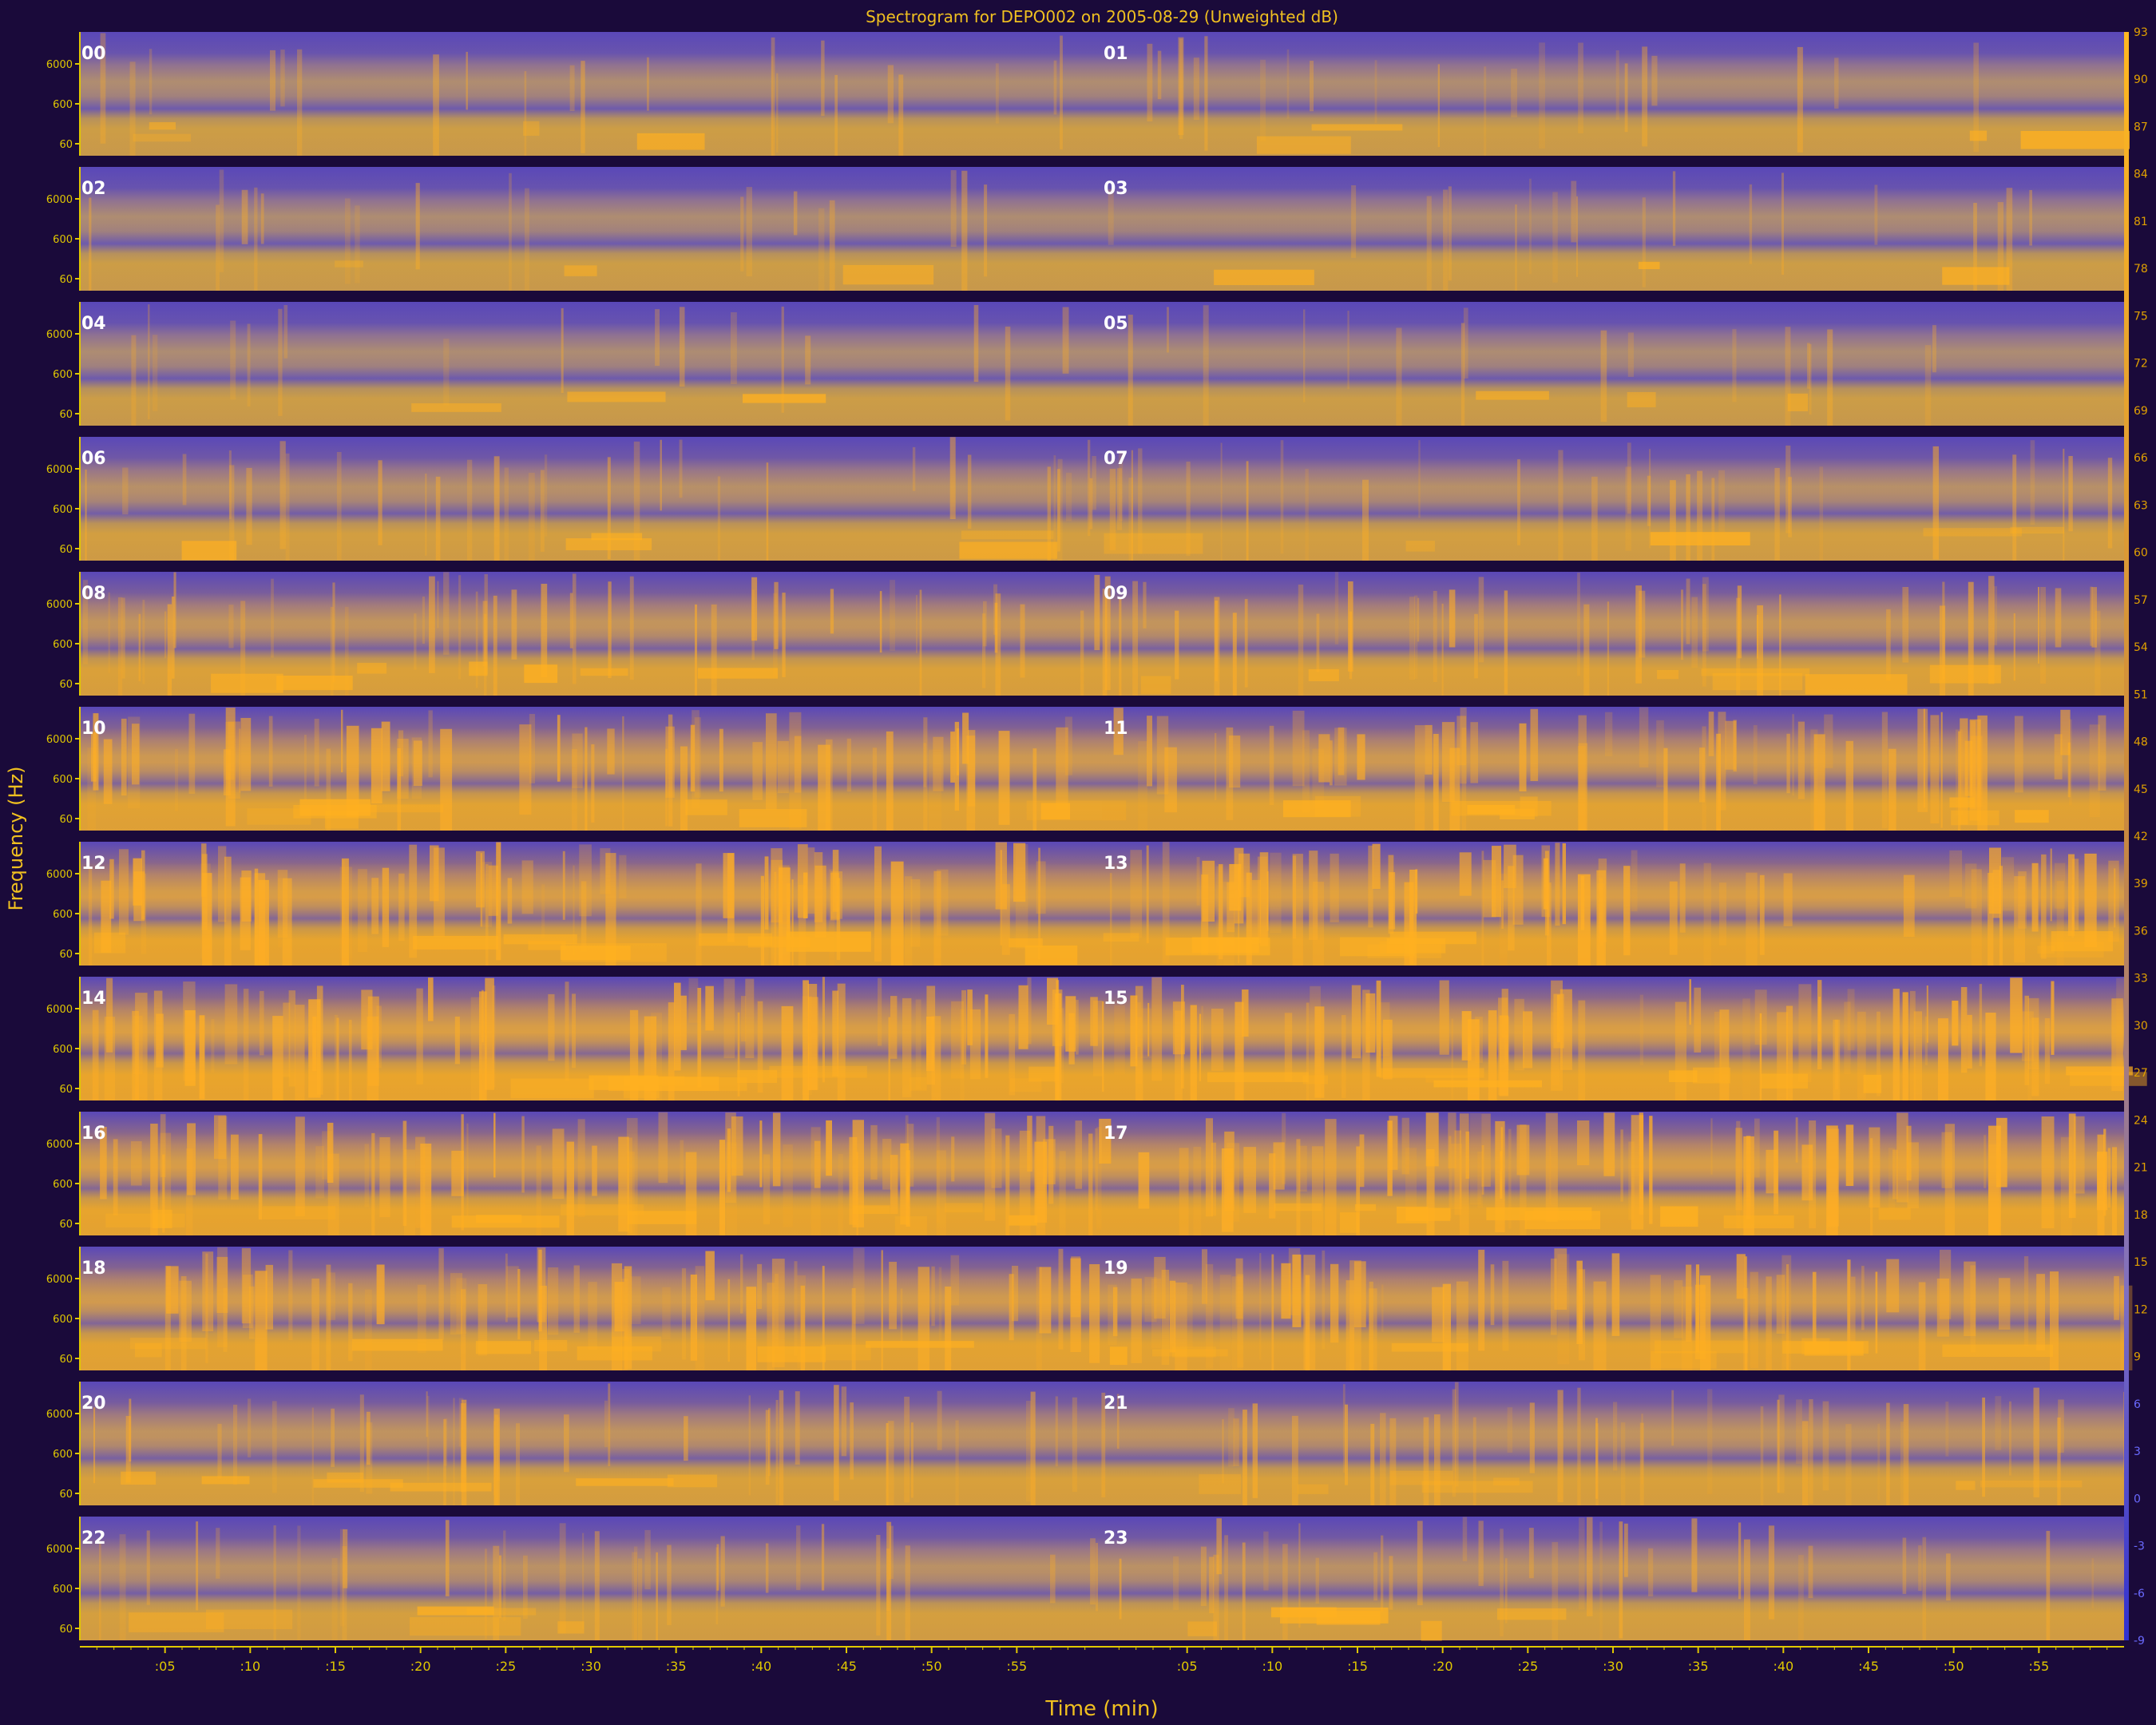 The width and height of the screenshot is (2156, 1725). What do you see at coordinates (1102, 229) in the screenshot?
I see `panel-row: 02 03` at bounding box center [1102, 229].